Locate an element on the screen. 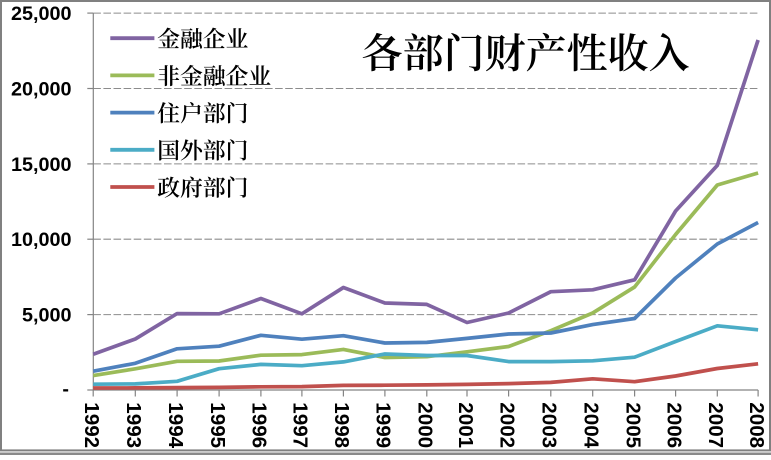 This screenshot has height=460, width=771. svg-text: 2007 is located at coordinates (715, 425).